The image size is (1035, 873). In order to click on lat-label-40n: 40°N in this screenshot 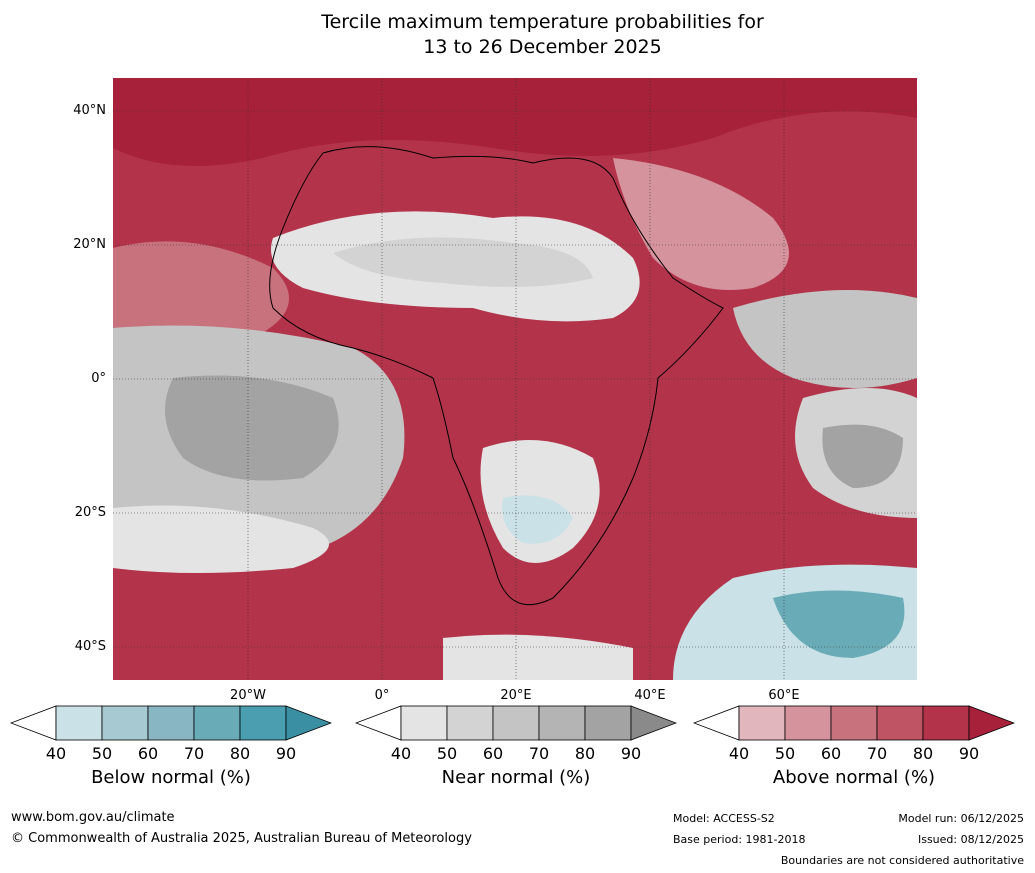, I will do `click(89, 110)`.